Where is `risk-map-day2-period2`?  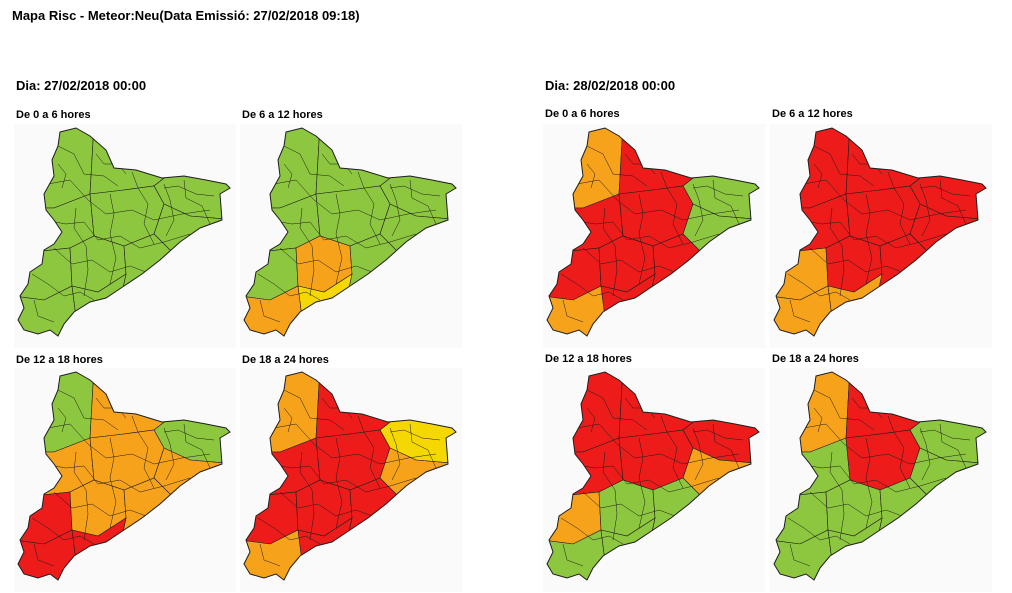 risk-map-day2-period2 is located at coordinates (881, 236).